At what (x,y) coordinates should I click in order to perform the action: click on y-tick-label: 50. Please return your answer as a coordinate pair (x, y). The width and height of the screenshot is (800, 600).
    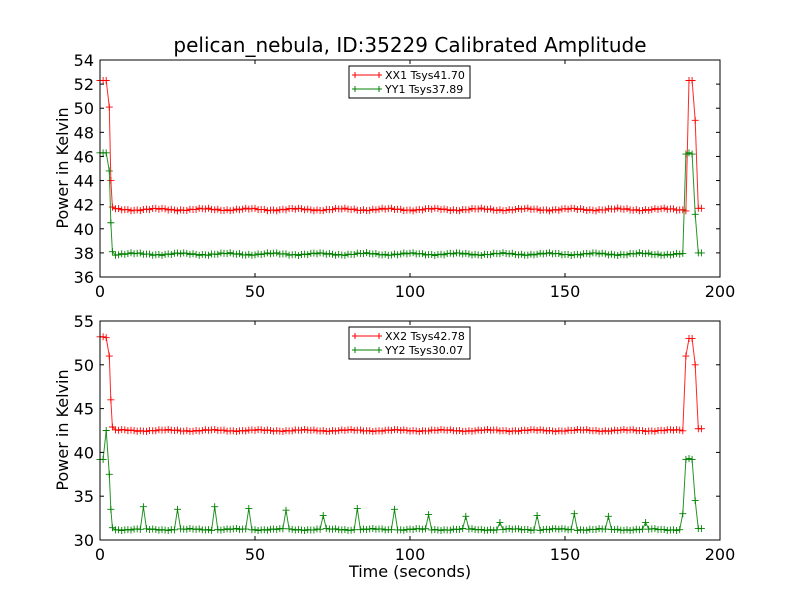
    Looking at the image, I should click on (84, 365).